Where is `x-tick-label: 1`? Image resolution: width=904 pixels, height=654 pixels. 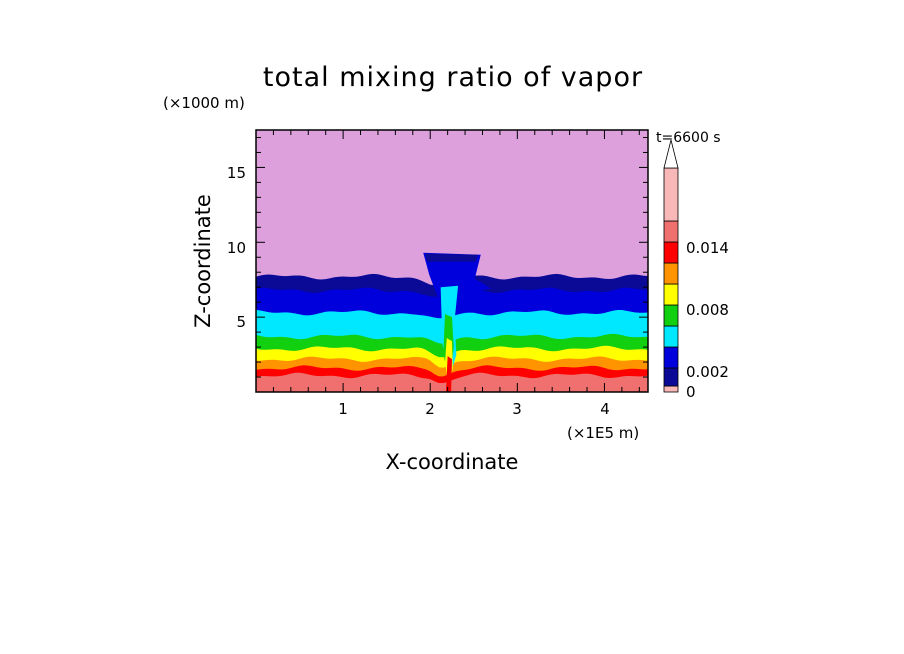
x-tick-label: 1 is located at coordinates (343, 409).